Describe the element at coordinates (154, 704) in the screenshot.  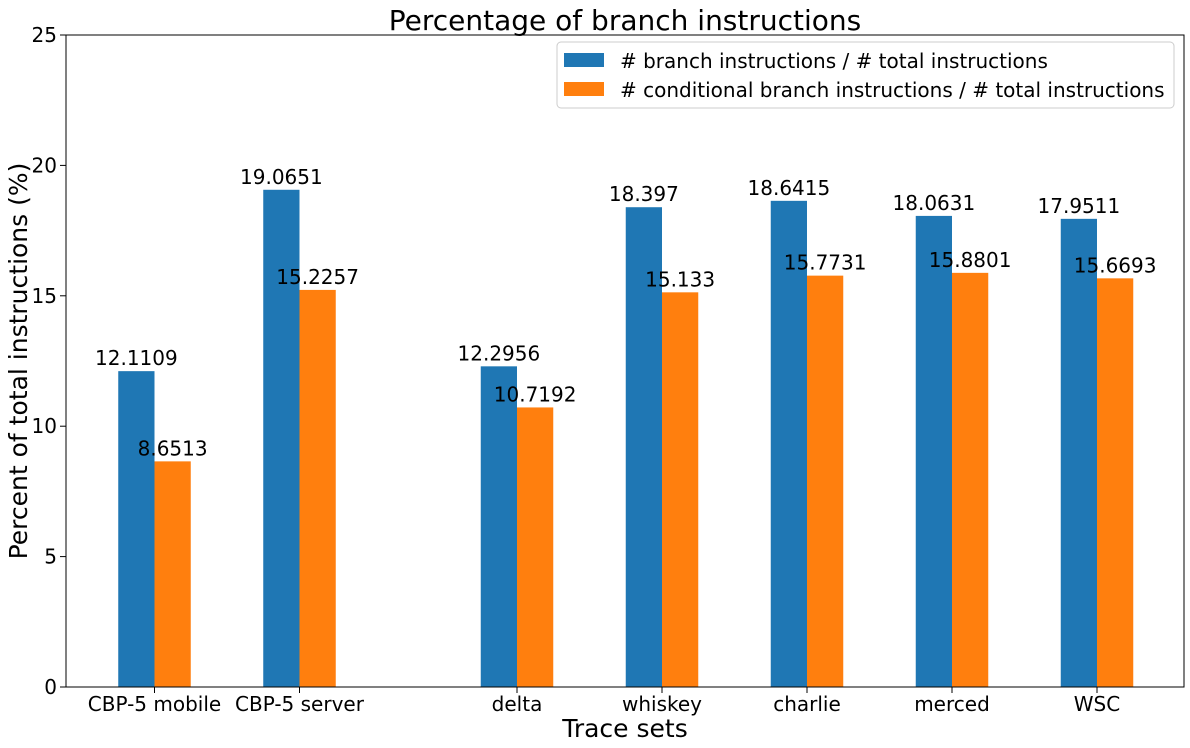
I see `x-tick-label-0: CBP-5 mobile` at that location.